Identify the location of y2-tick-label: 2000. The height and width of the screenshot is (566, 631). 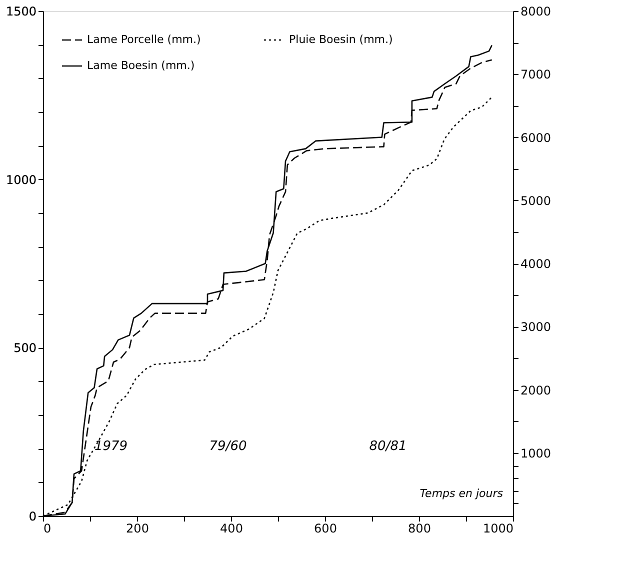
(536, 390).